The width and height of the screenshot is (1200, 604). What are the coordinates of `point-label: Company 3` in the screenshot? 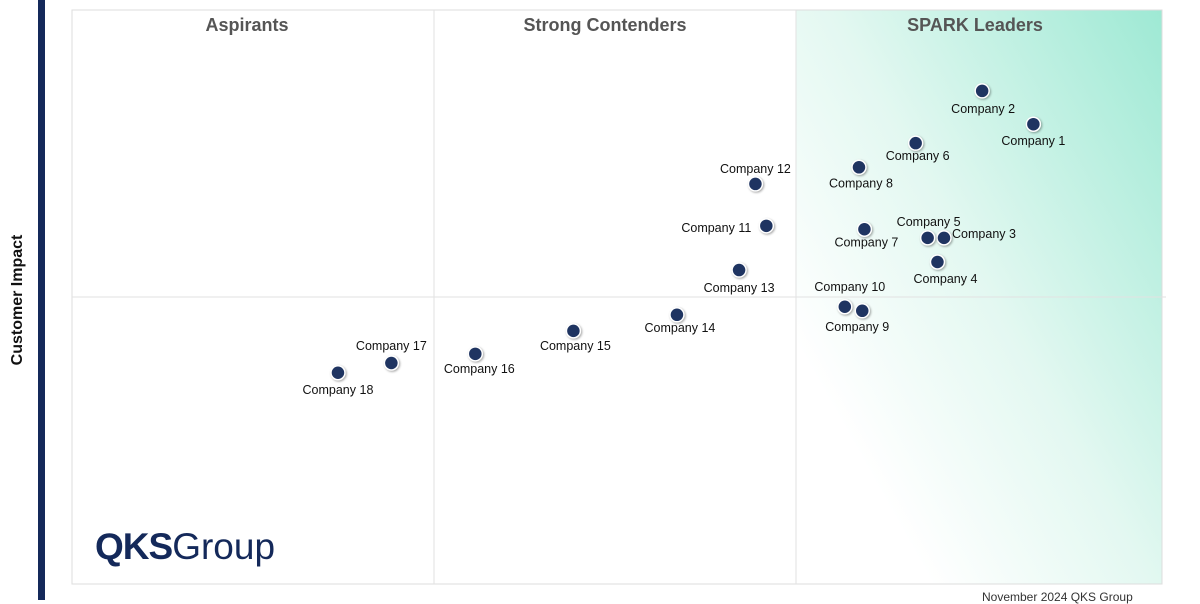 It's located at (984, 234).